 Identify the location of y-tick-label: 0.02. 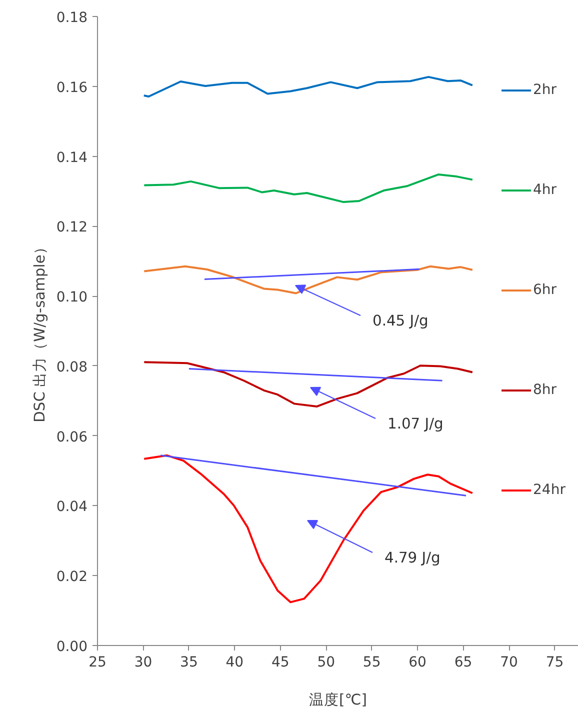
(72, 577).